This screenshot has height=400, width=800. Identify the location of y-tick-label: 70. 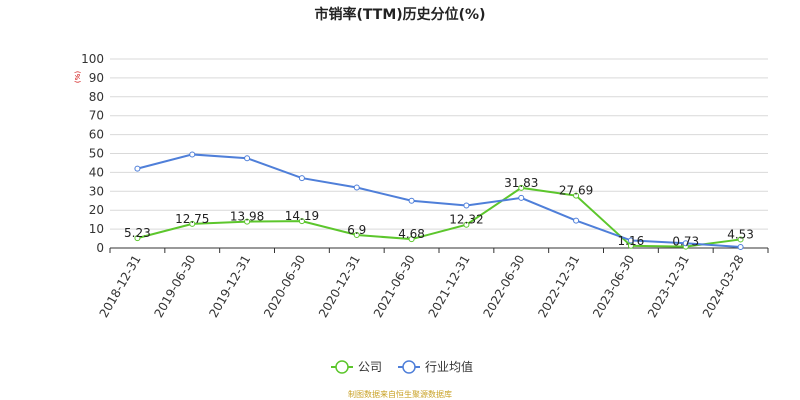
(96, 116).